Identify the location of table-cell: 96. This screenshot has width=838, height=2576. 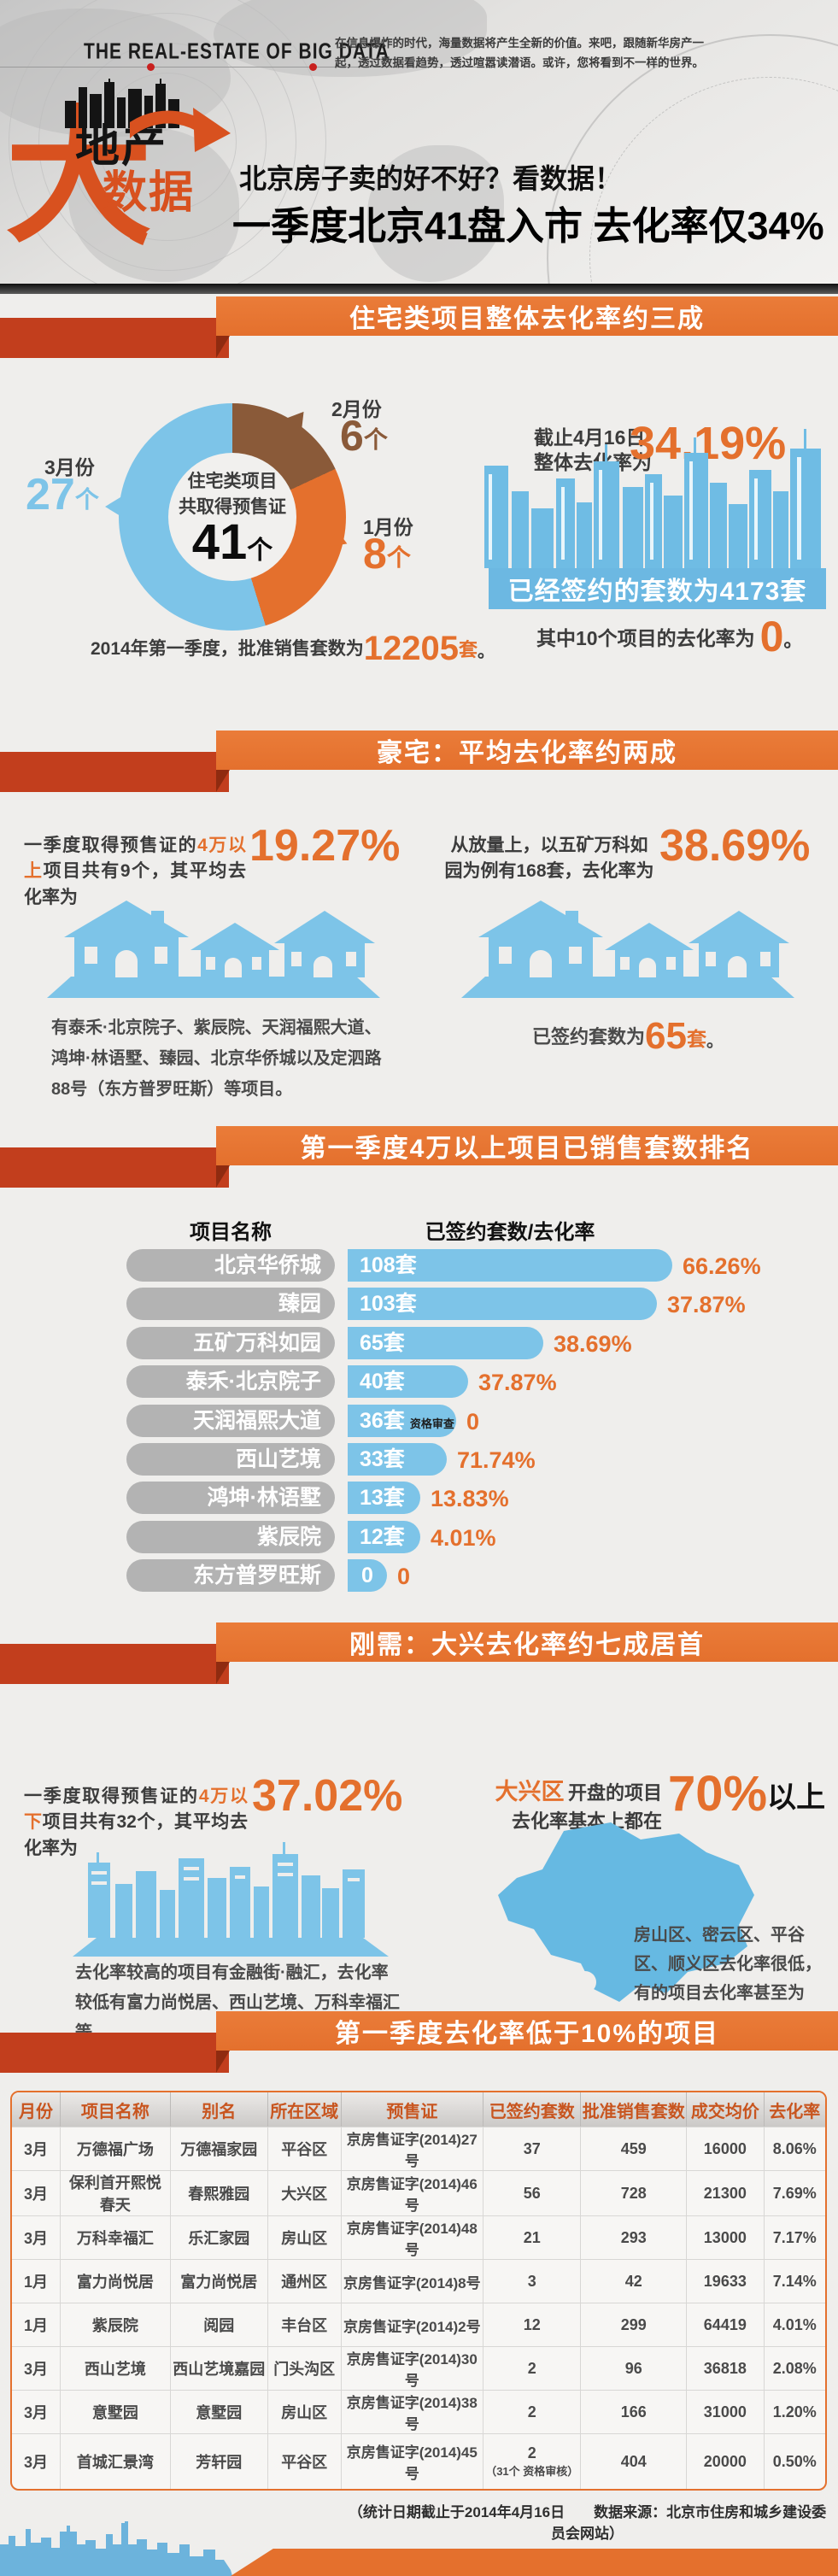
(634, 2368).